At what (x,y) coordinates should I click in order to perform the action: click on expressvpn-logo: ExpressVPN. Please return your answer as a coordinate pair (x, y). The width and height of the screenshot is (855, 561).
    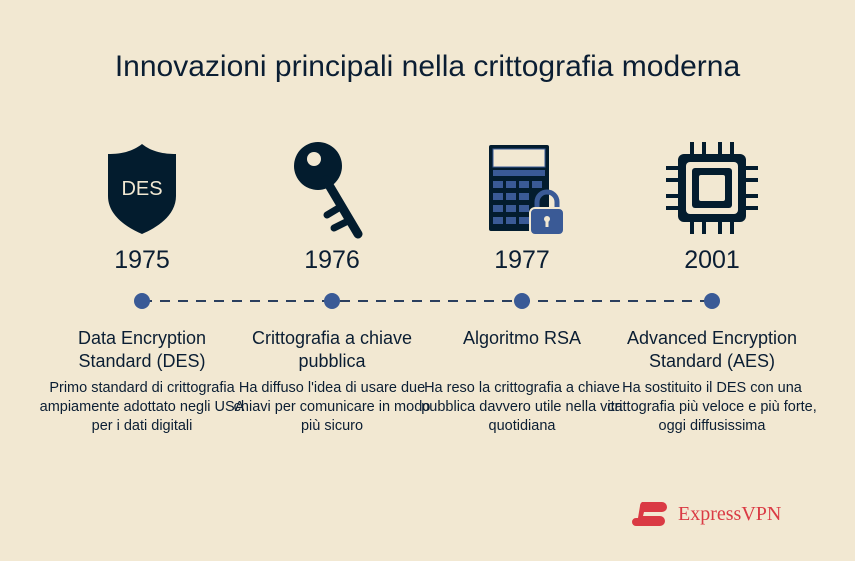
    Looking at the image, I should click on (706, 514).